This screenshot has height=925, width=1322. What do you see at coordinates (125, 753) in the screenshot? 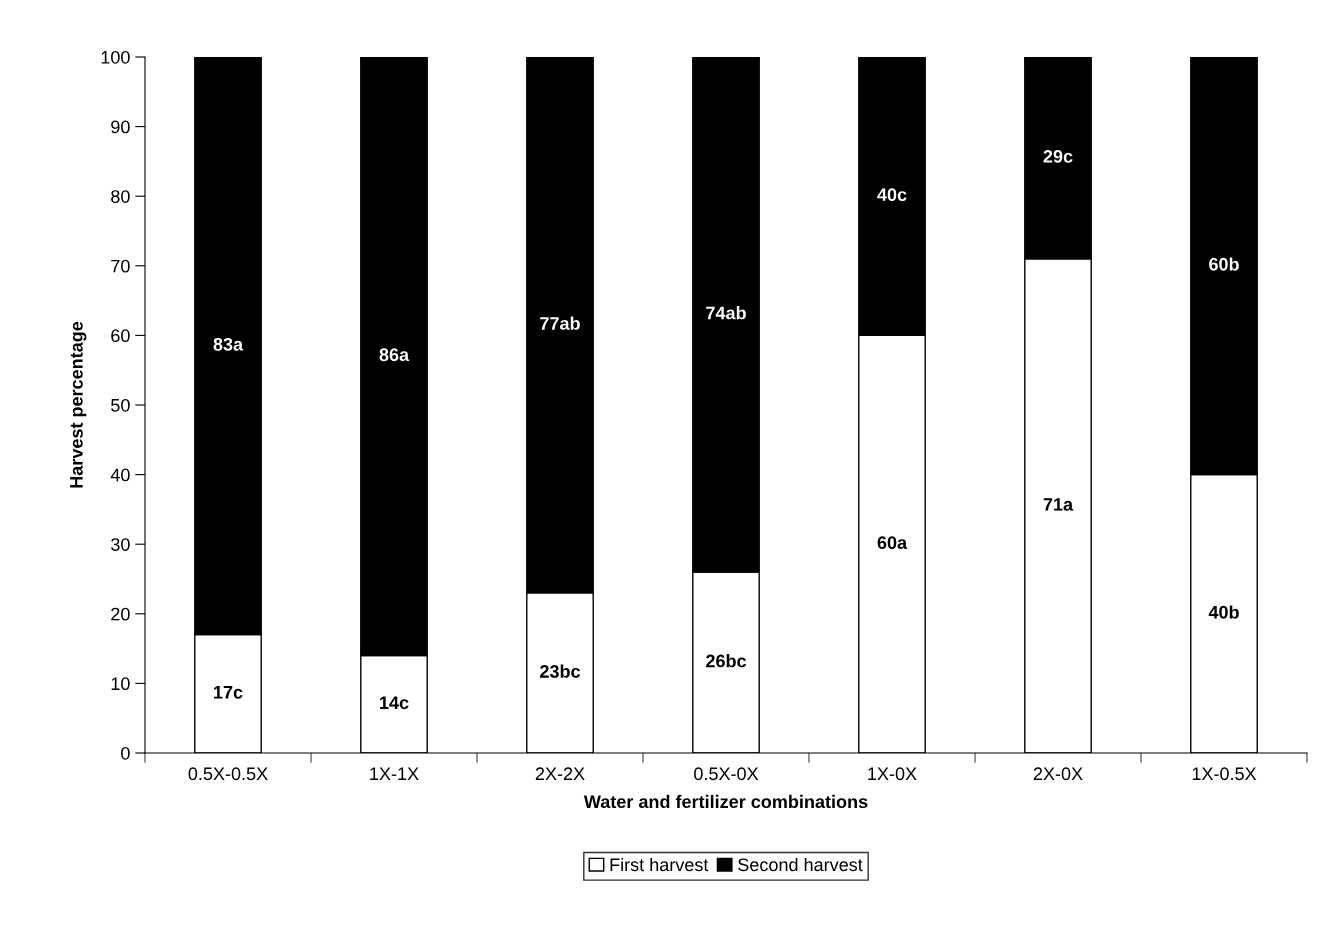
I see `y-tick-label: 0` at bounding box center [125, 753].